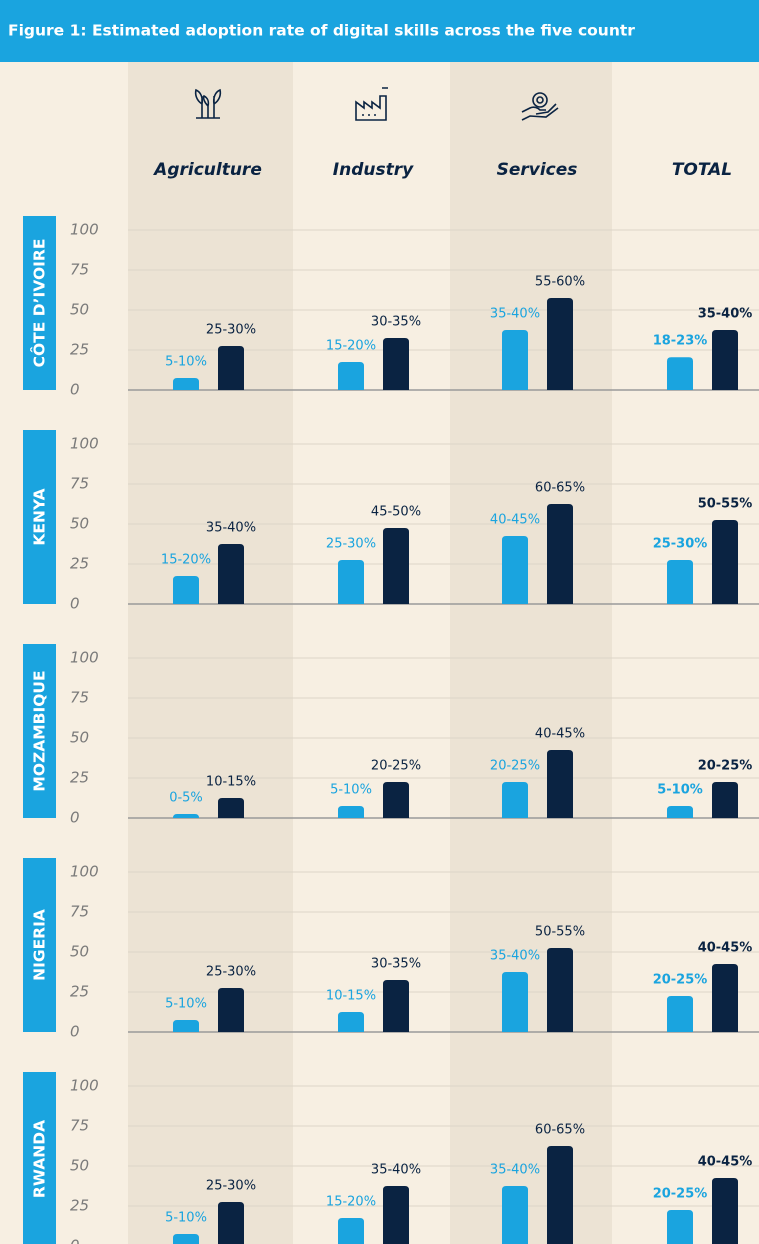  What do you see at coordinates (208, 103) in the screenshot?
I see `agriculture-icon` at bounding box center [208, 103].